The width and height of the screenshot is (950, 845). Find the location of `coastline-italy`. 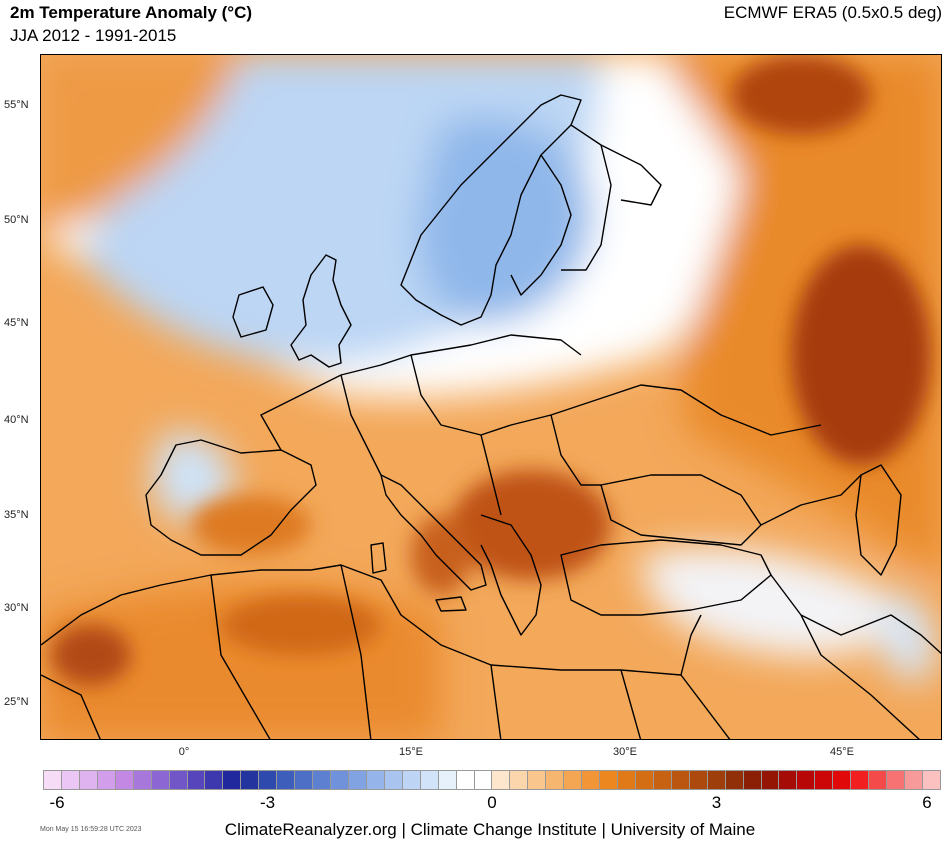

coastline-italy is located at coordinates (433, 532).